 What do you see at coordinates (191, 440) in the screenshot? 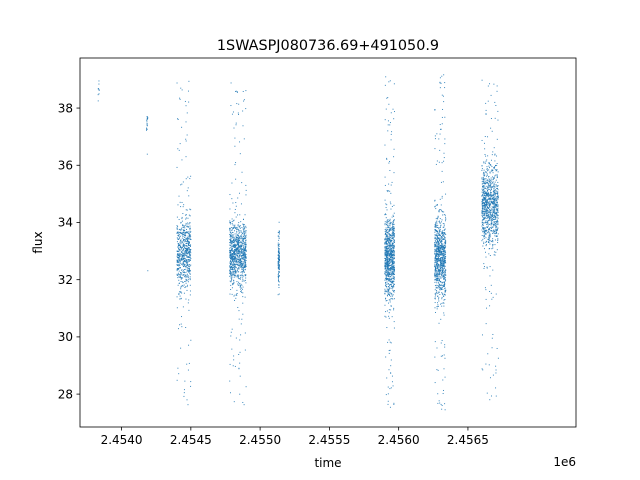
I see `x-tick-label: 2.4545` at bounding box center [191, 440].